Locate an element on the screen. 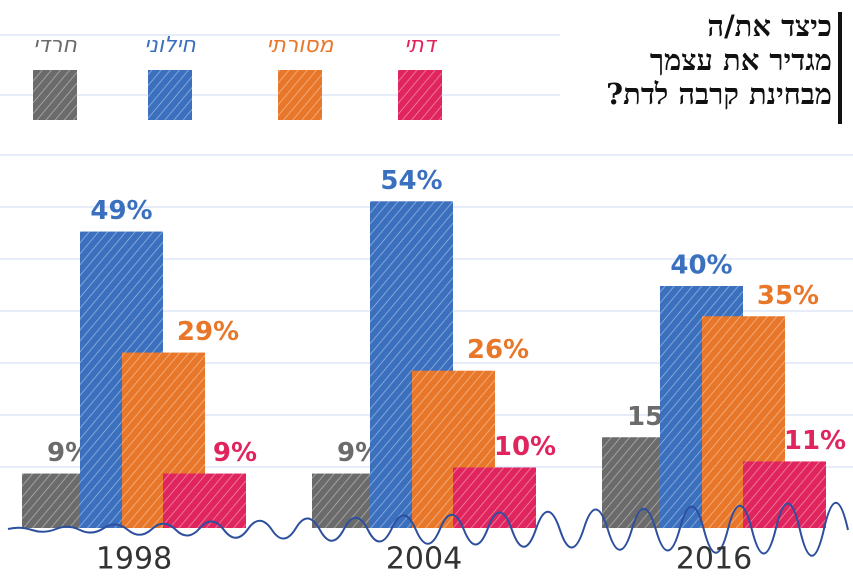 The image size is (853, 580). chart-title: מבחינת קרבה לדת? is located at coordinates (719, 94).